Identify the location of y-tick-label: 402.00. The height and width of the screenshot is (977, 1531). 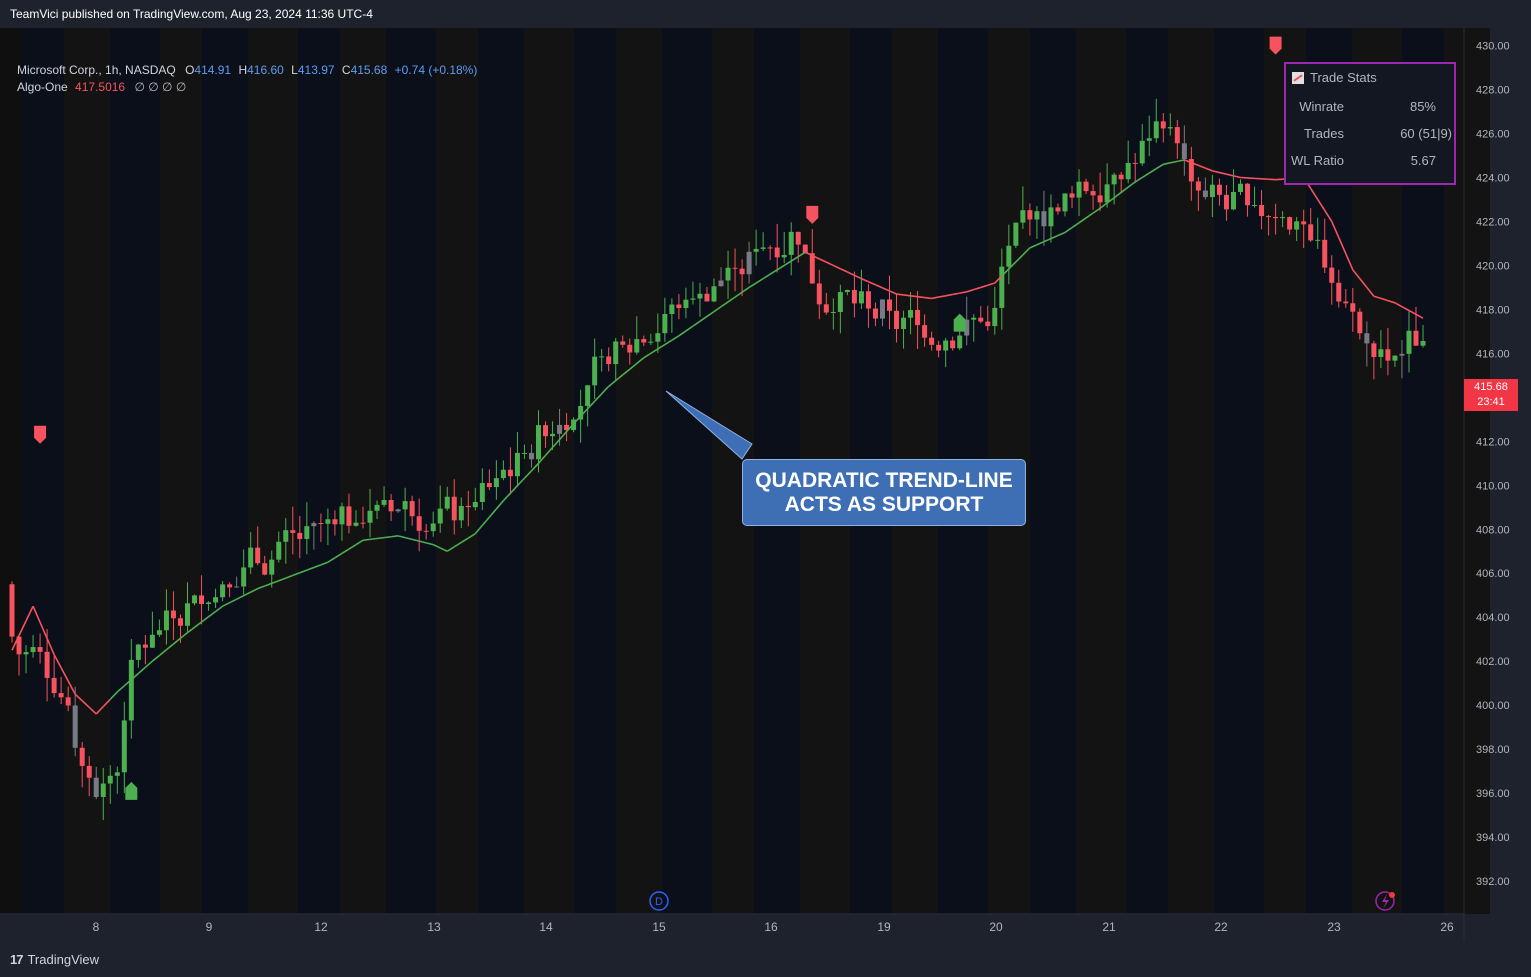
(1493, 662).